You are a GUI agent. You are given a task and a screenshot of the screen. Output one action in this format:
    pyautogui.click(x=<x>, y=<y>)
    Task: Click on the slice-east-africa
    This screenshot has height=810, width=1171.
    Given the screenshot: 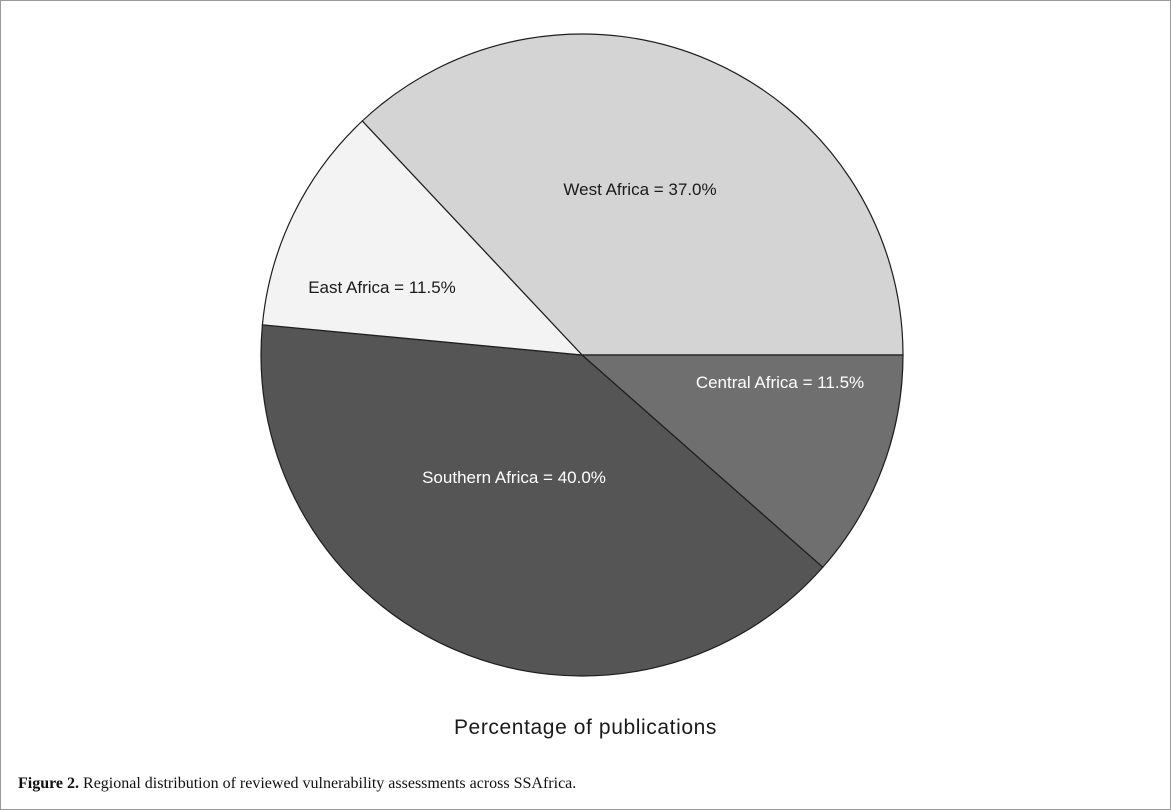 What is the action you would take?
    pyautogui.click(x=422, y=238)
    